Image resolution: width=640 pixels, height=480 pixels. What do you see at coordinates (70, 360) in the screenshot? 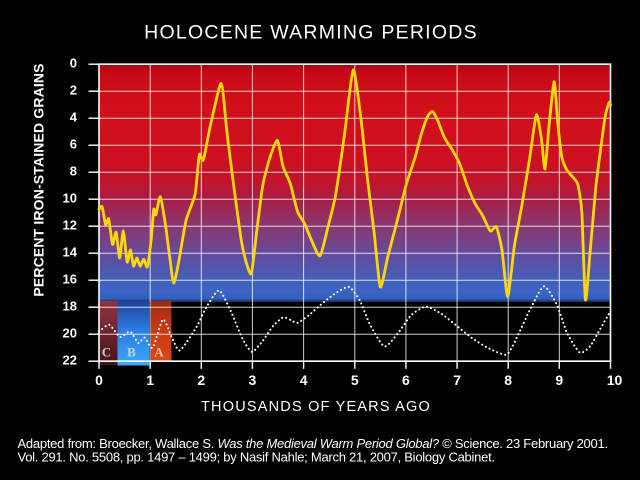
I see `svg-text: 22` at bounding box center [70, 360].